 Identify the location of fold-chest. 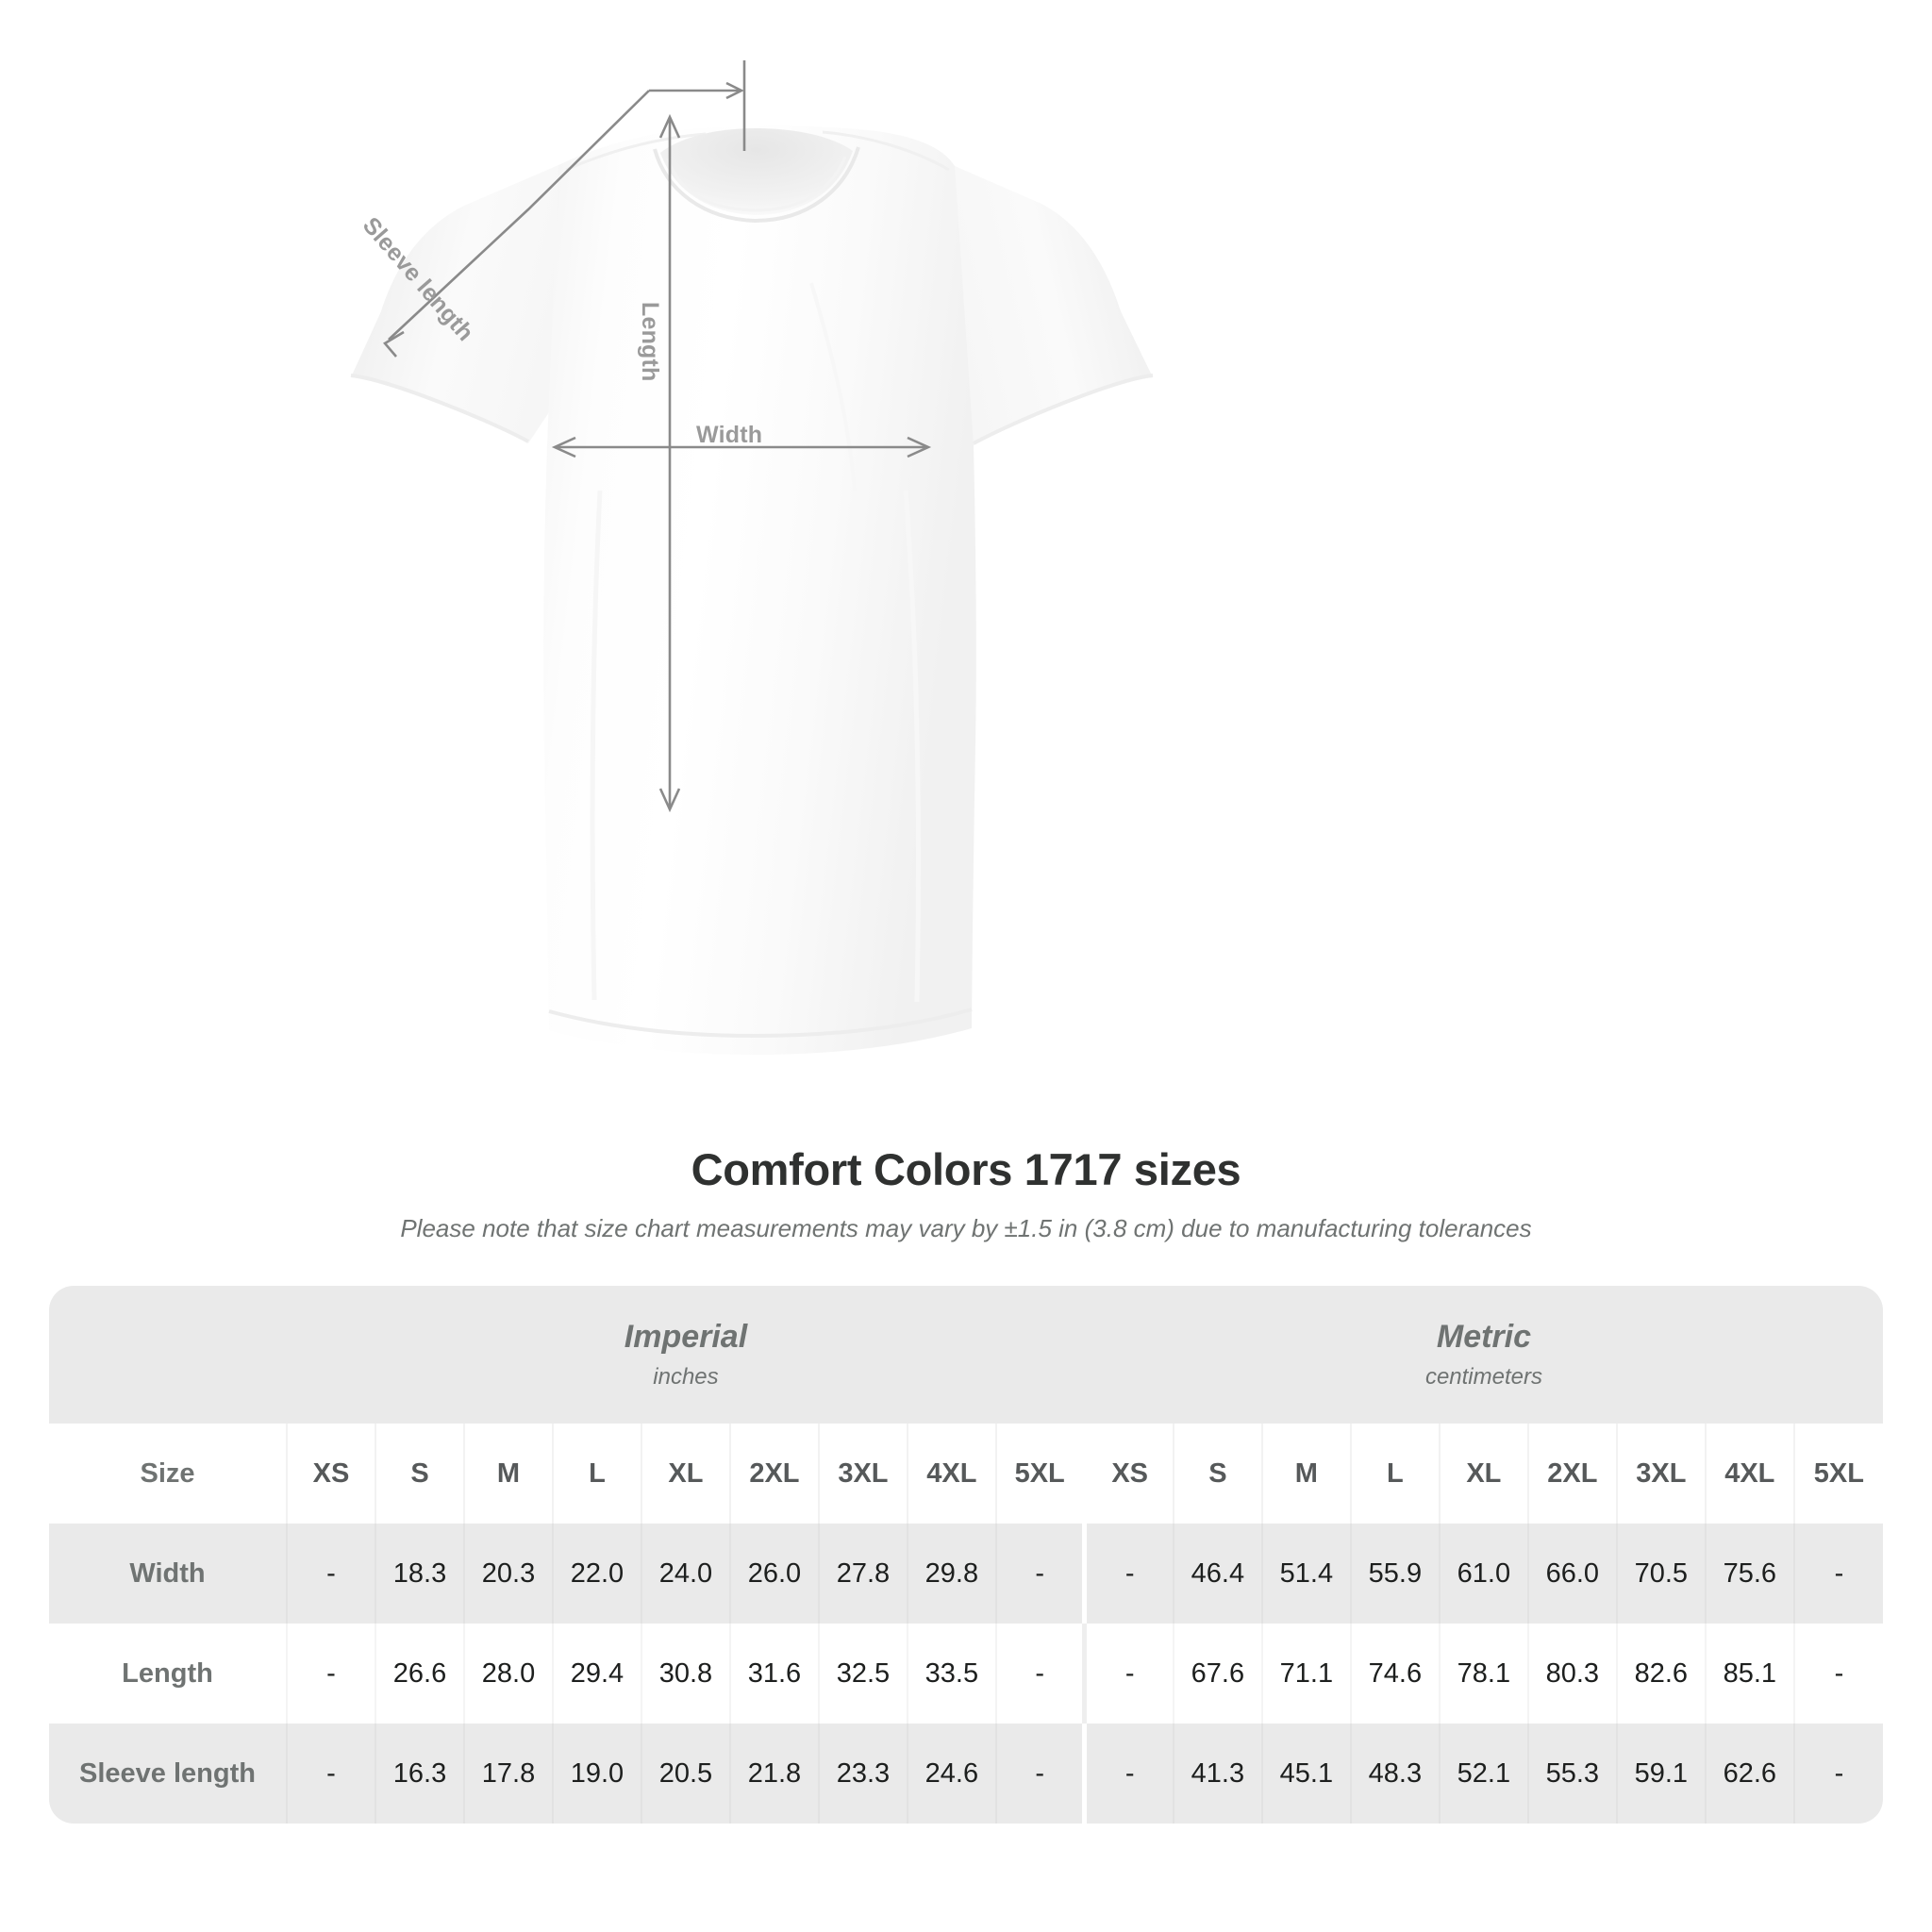
(833, 386).